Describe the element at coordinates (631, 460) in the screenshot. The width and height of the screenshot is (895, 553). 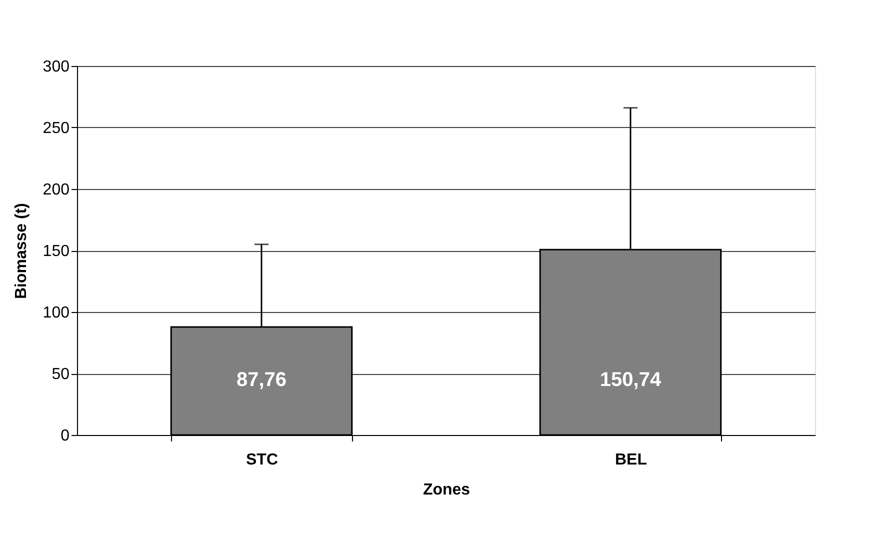
I see `x-tick-label: BEL` at that location.